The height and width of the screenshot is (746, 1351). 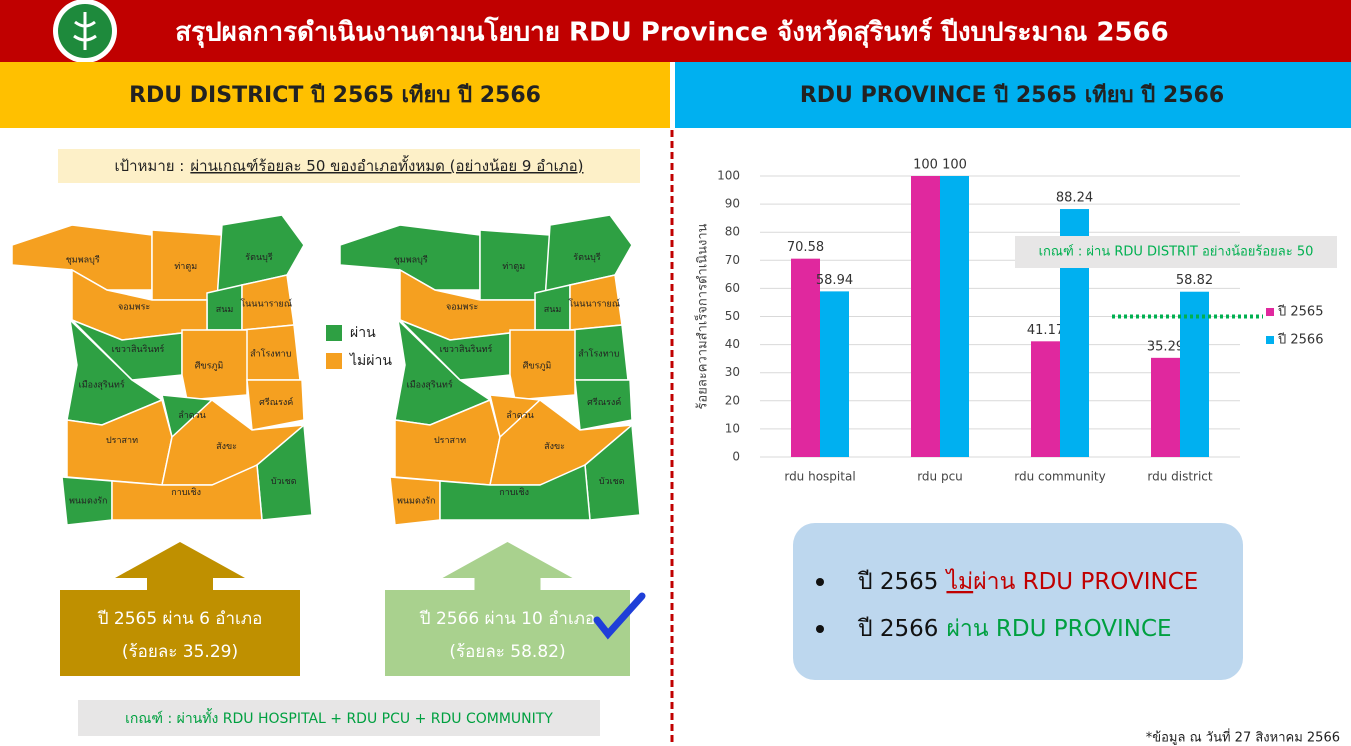 I want to click on district-label: สนม, so click(x=225, y=310).